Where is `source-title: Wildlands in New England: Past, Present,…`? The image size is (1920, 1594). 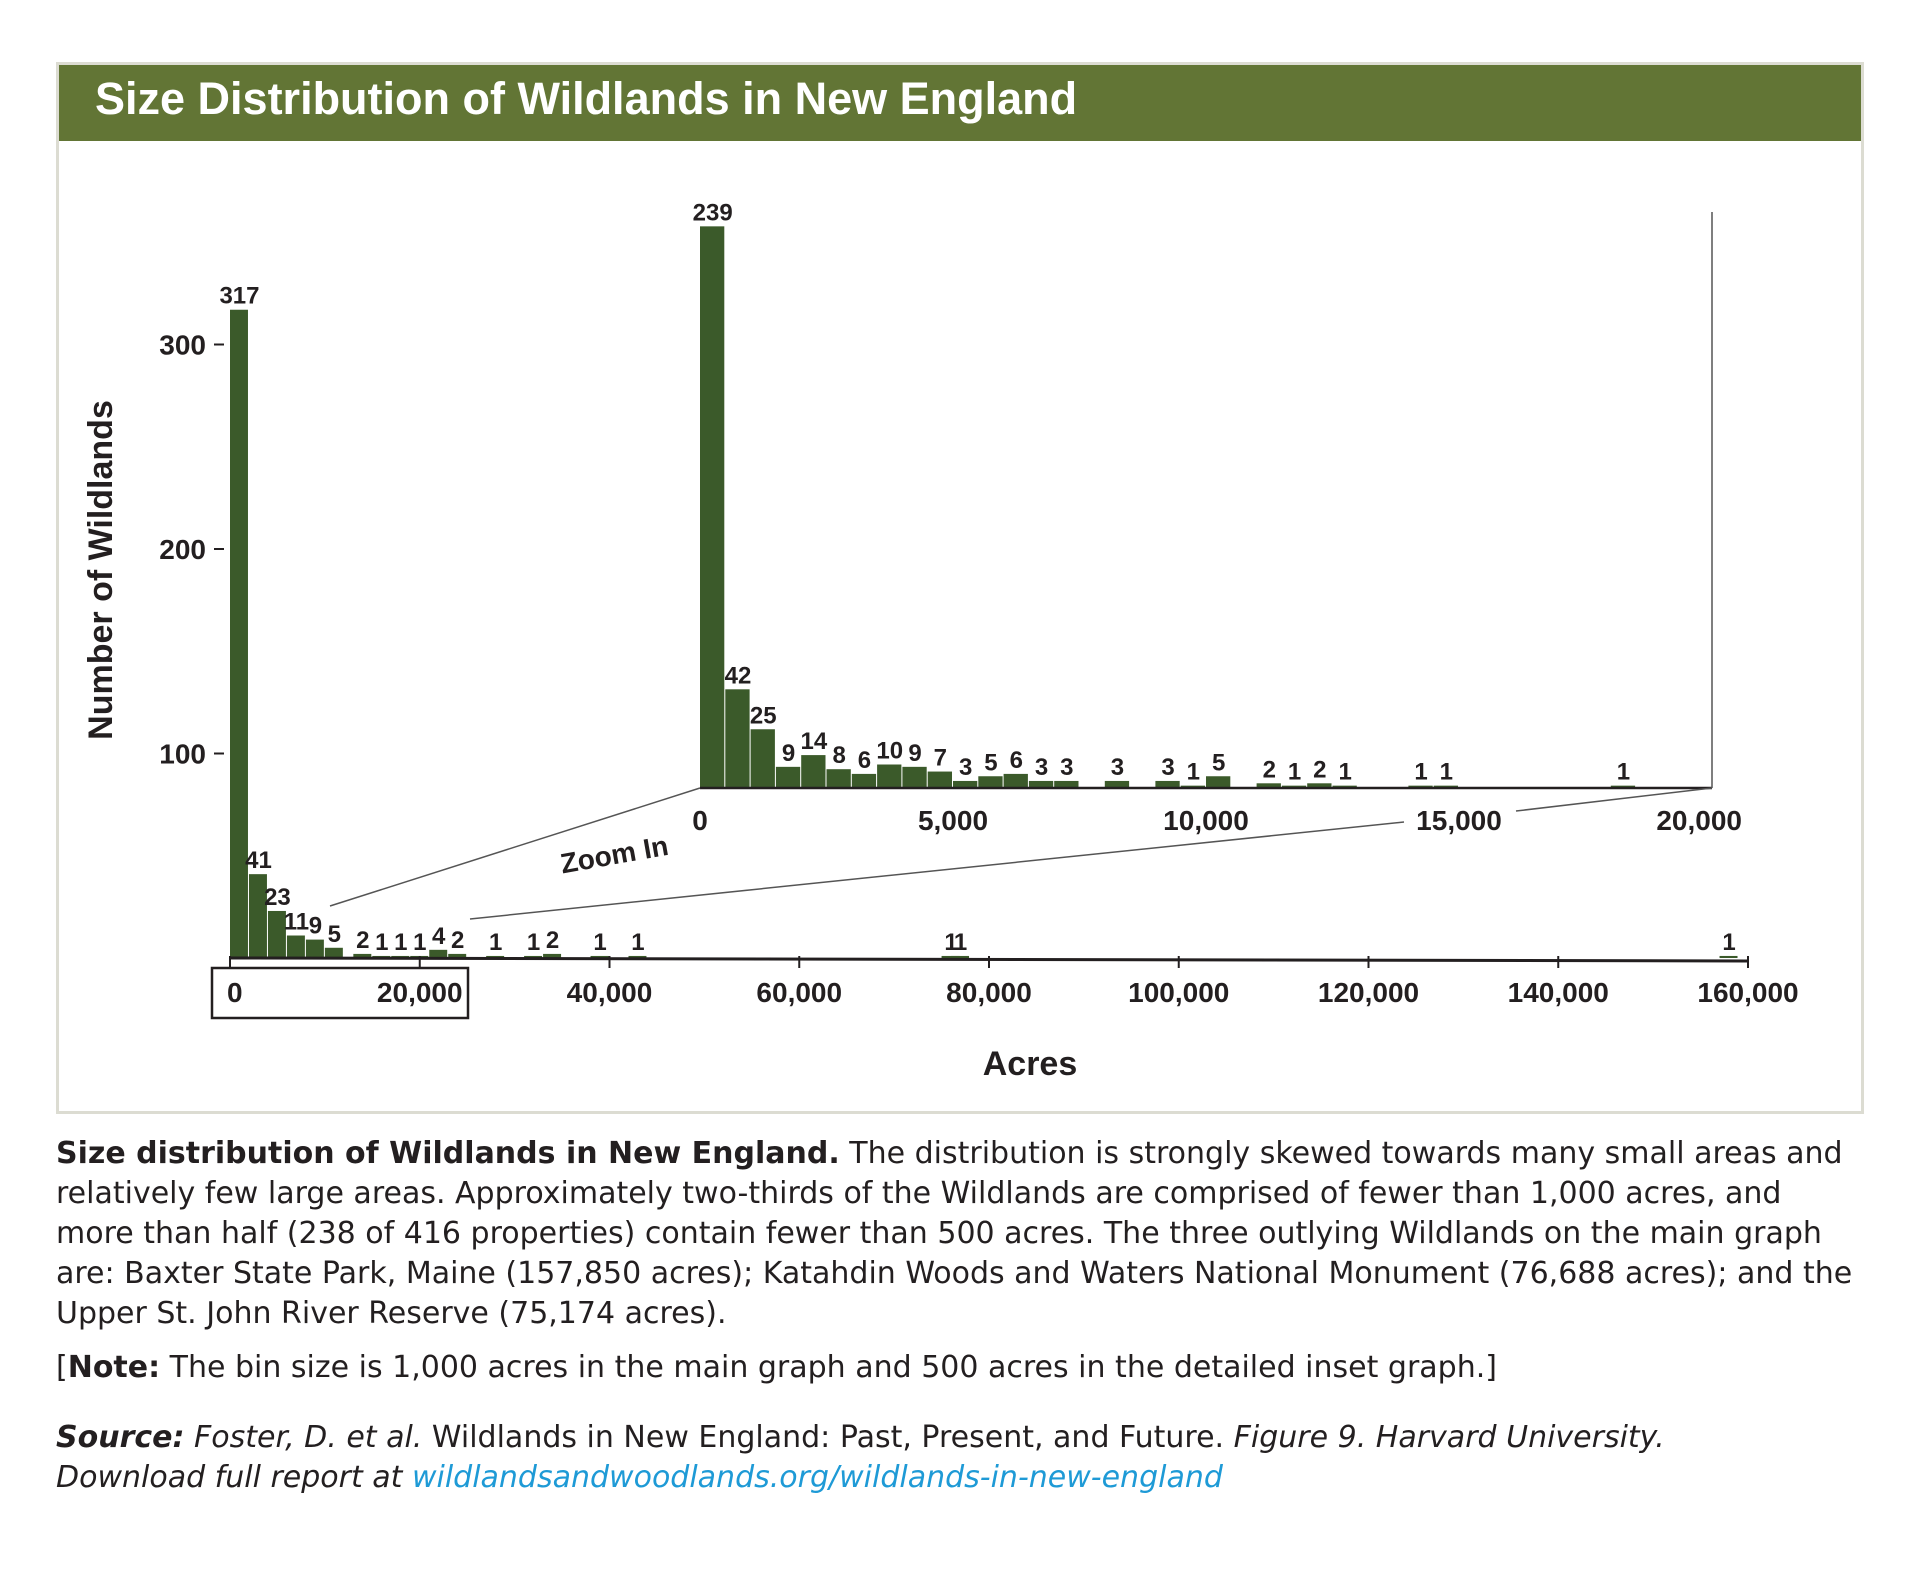
source-title: Wildlands in New England: Past, Present,… is located at coordinates (823, 1437).